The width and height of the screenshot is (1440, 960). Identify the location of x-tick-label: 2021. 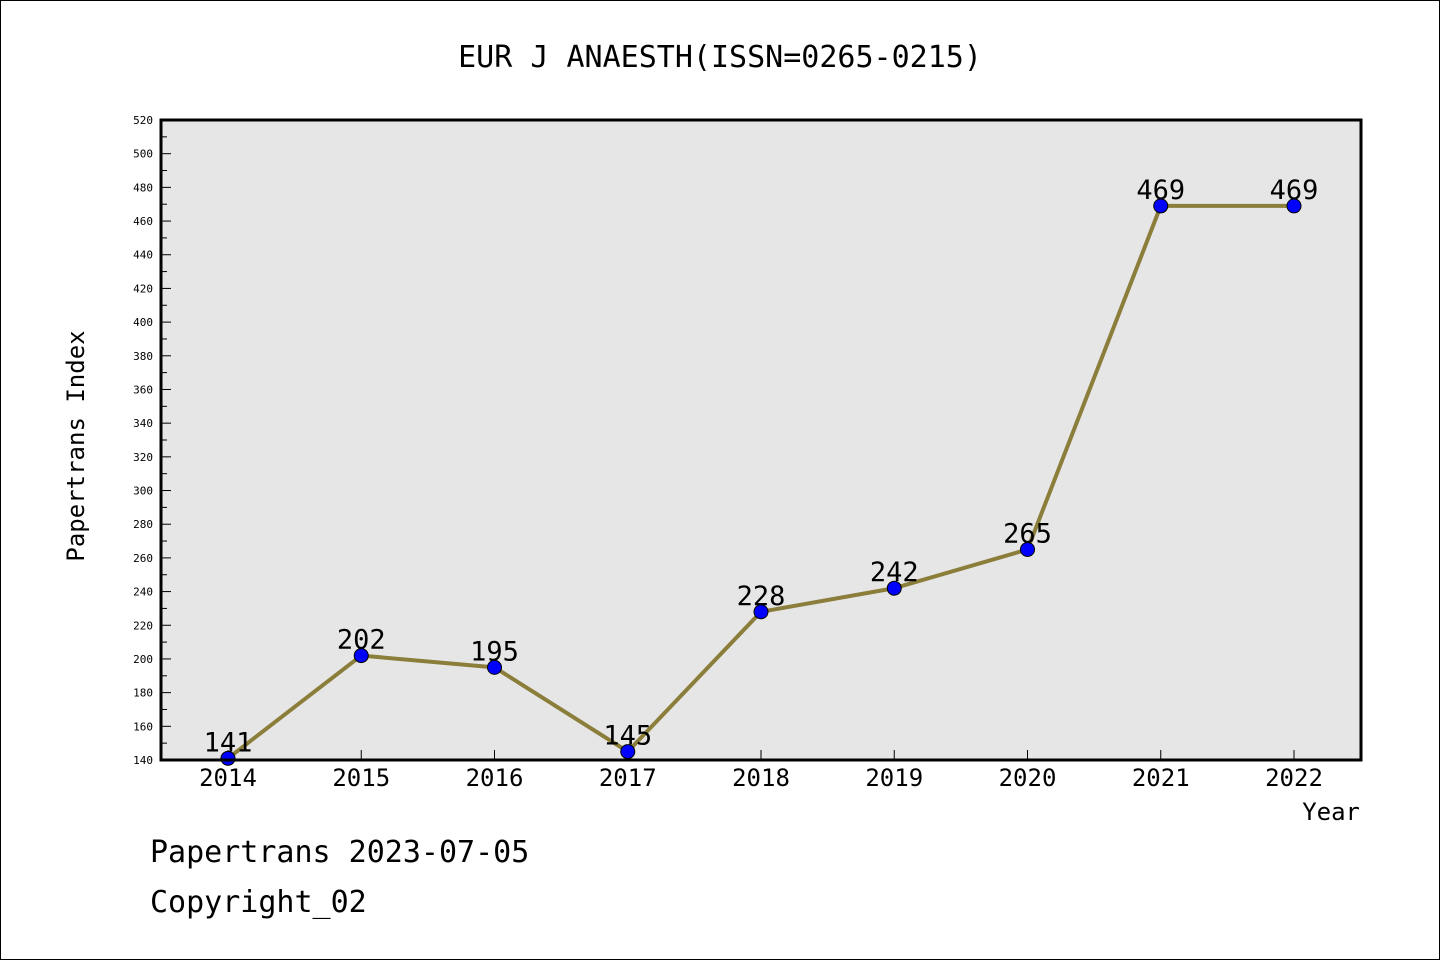
(1161, 778).